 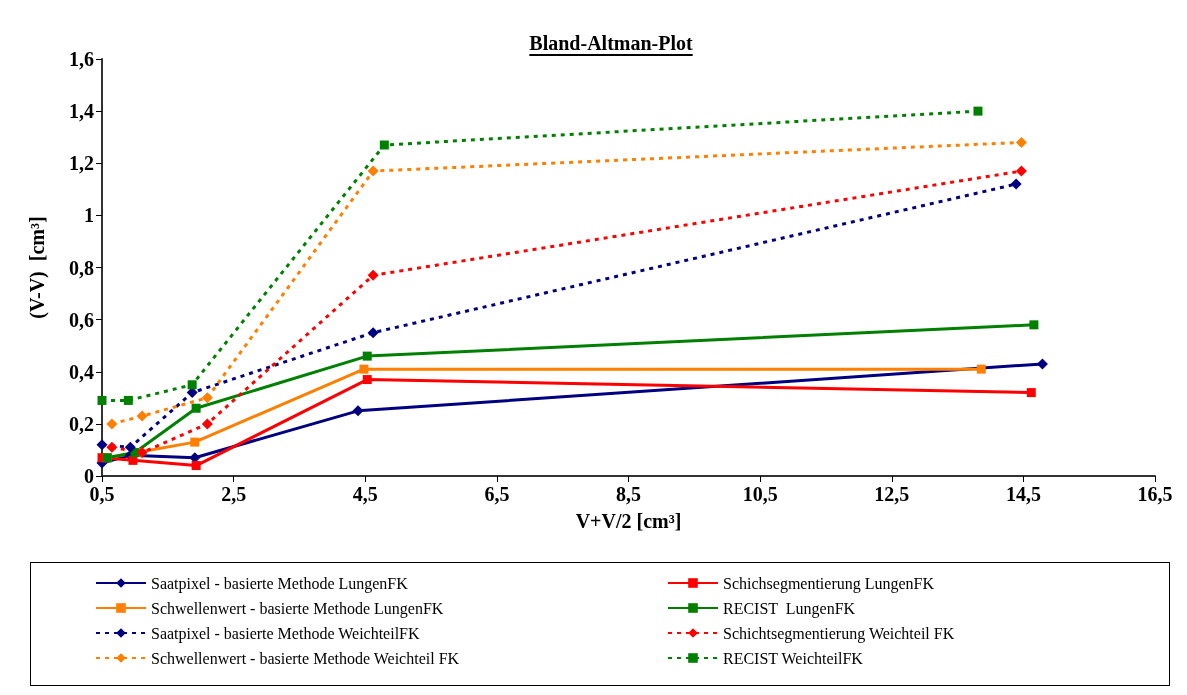 What do you see at coordinates (789, 608) in the screenshot?
I see `legend-label: RECIST LungenFK` at bounding box center [789, 608].